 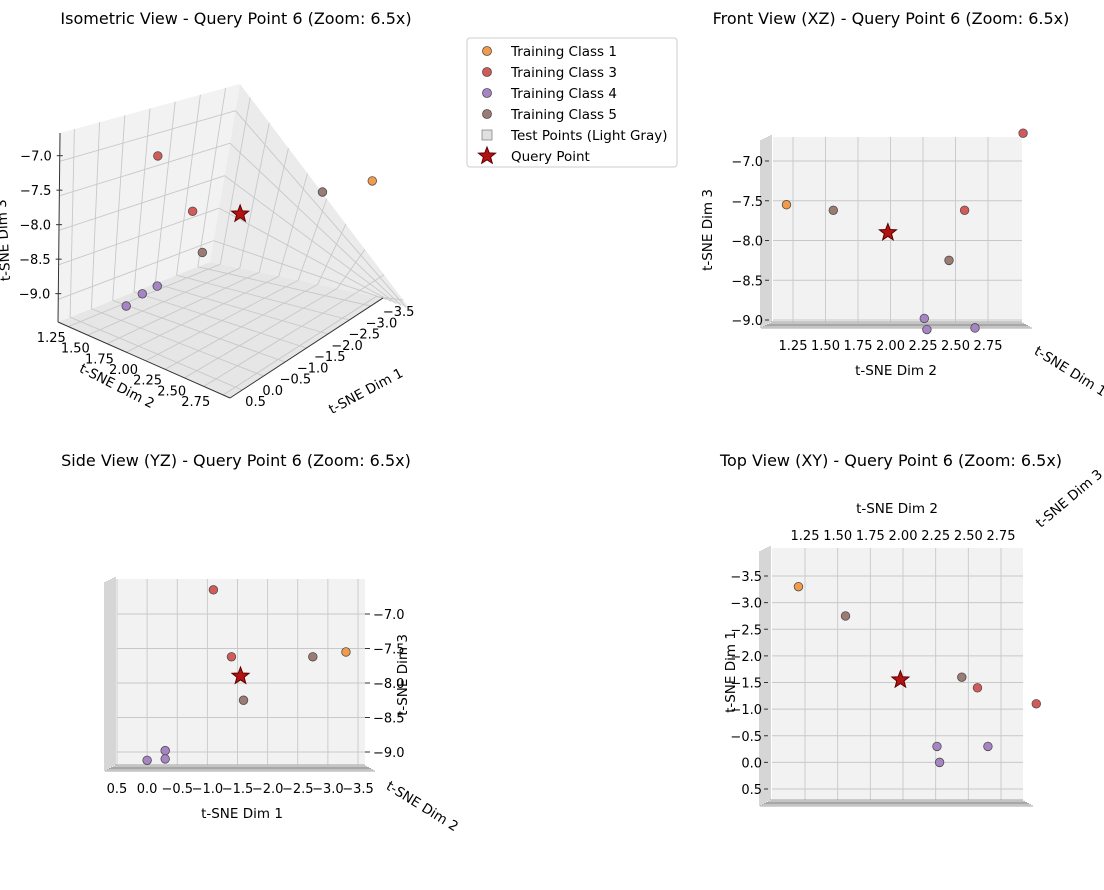 I want to click on legend-star-marker, so click(x=487, y=155).